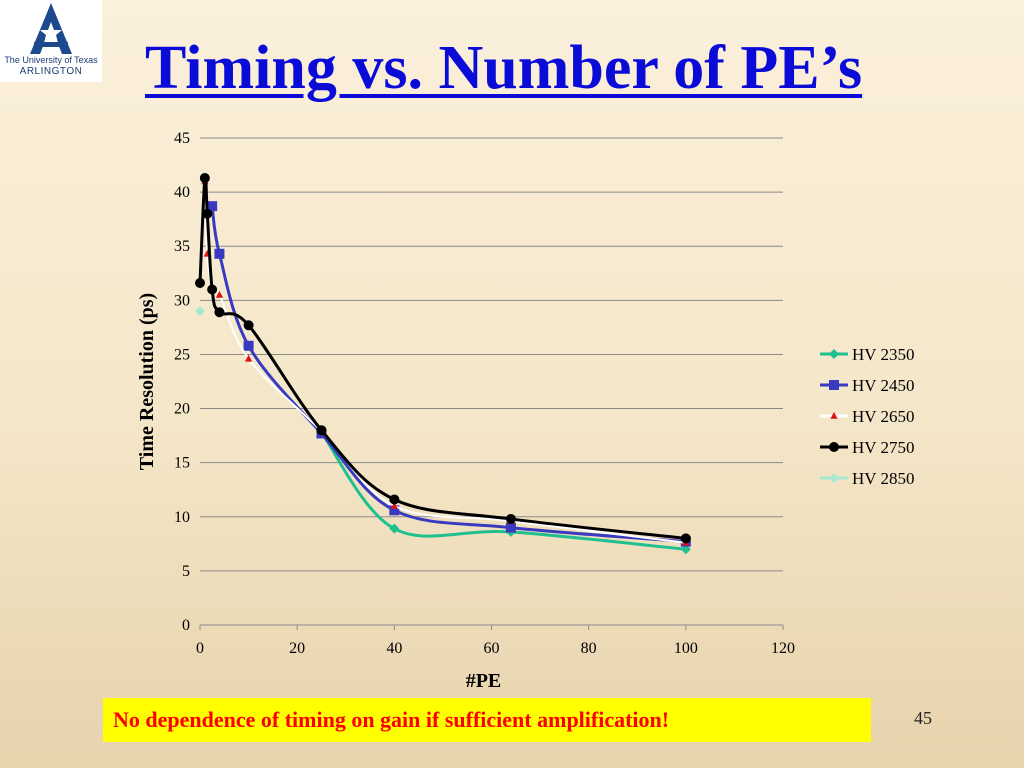 The image size is (1024, 768). I want to click on y-tick-label: 0, so click(186, 625).